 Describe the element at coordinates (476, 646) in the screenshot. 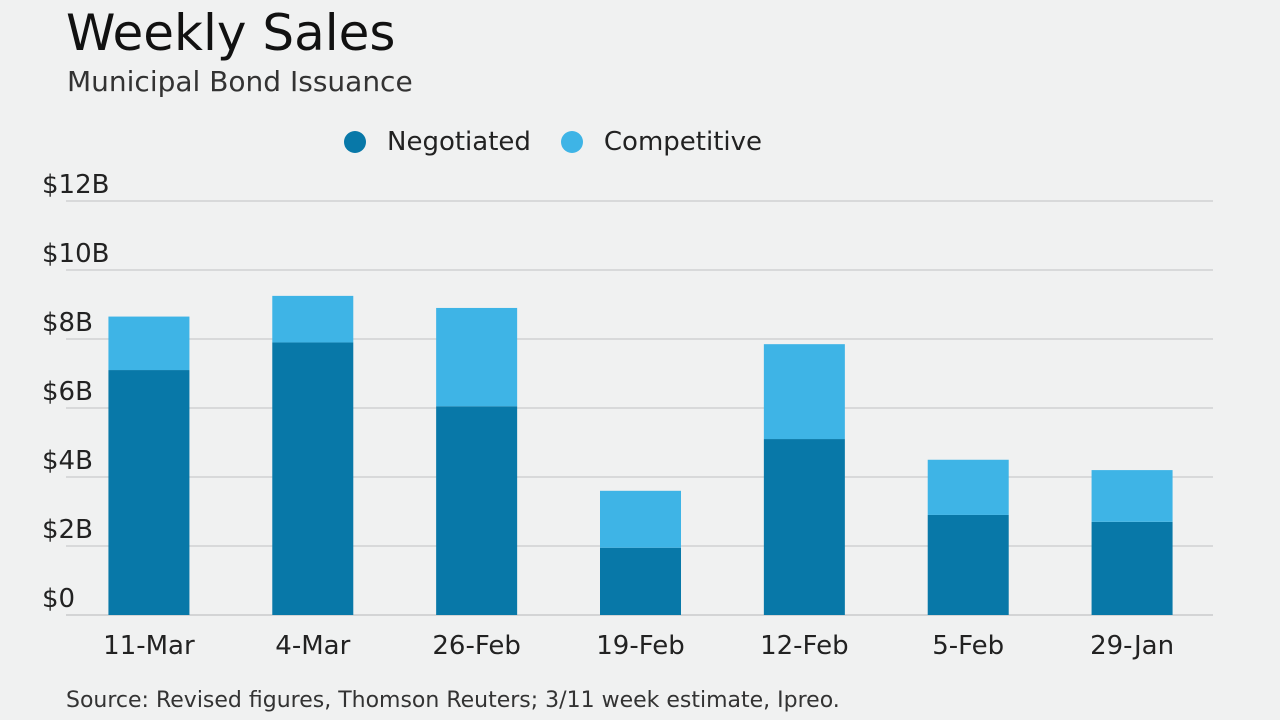

I see `x-tick-label: 26-Feb` at that location.